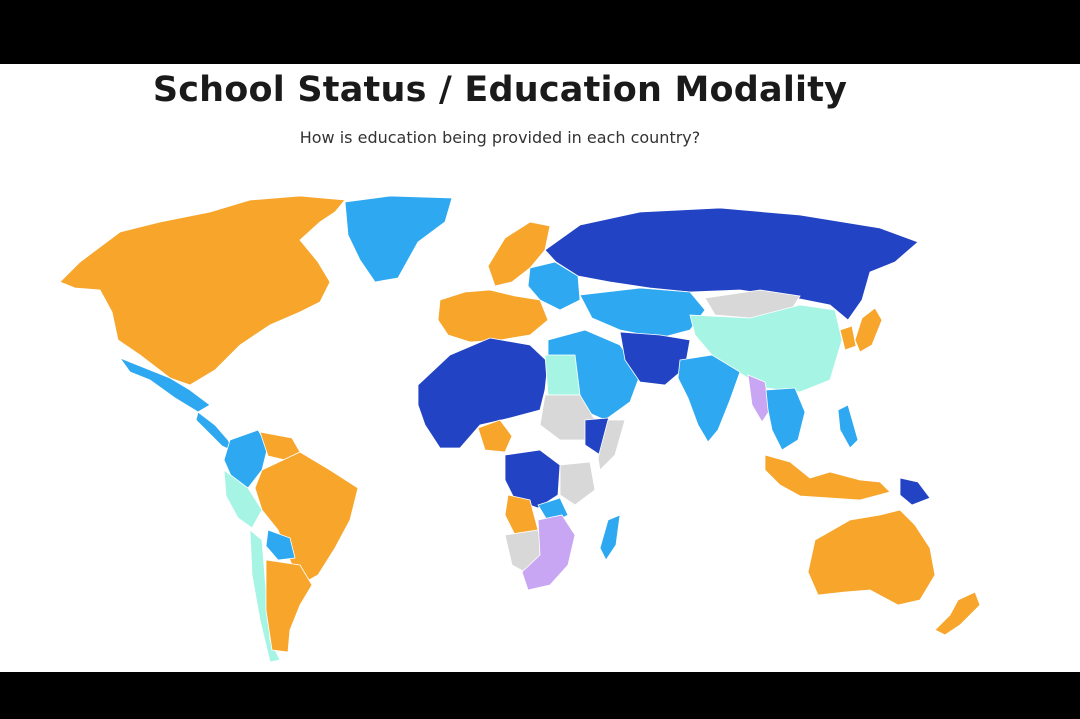 The image size is (1080, 719). What do you see at coordinates (548, 552) in the screenshot?
I see `region-southern-africa` at bounding box center [548, 552].